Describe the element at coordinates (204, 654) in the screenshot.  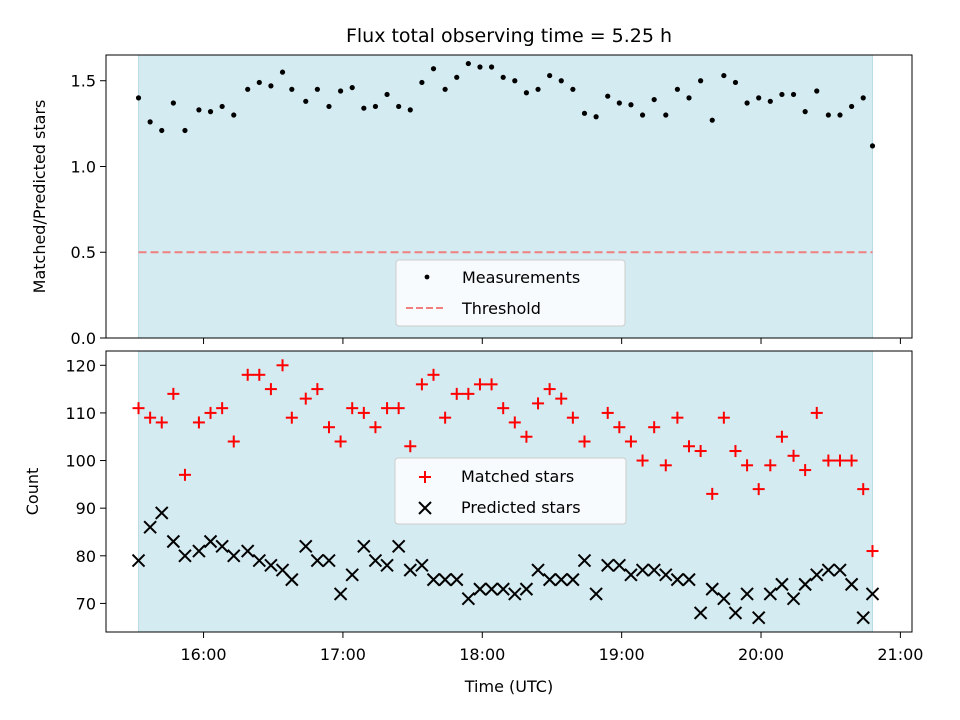
I see `x-tick-label: 16:00` at that location.